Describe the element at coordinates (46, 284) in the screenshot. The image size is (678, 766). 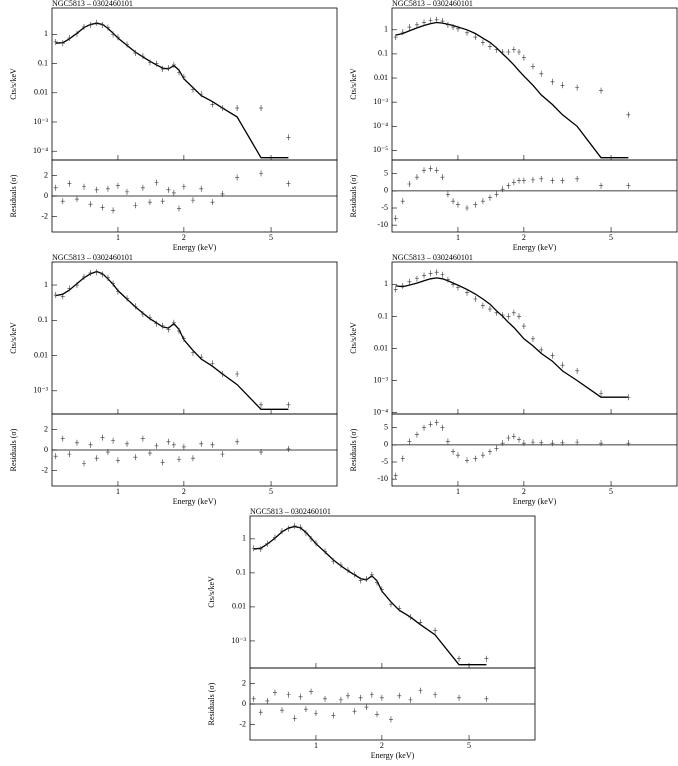
I see `y-tick-label: 1` at that location.